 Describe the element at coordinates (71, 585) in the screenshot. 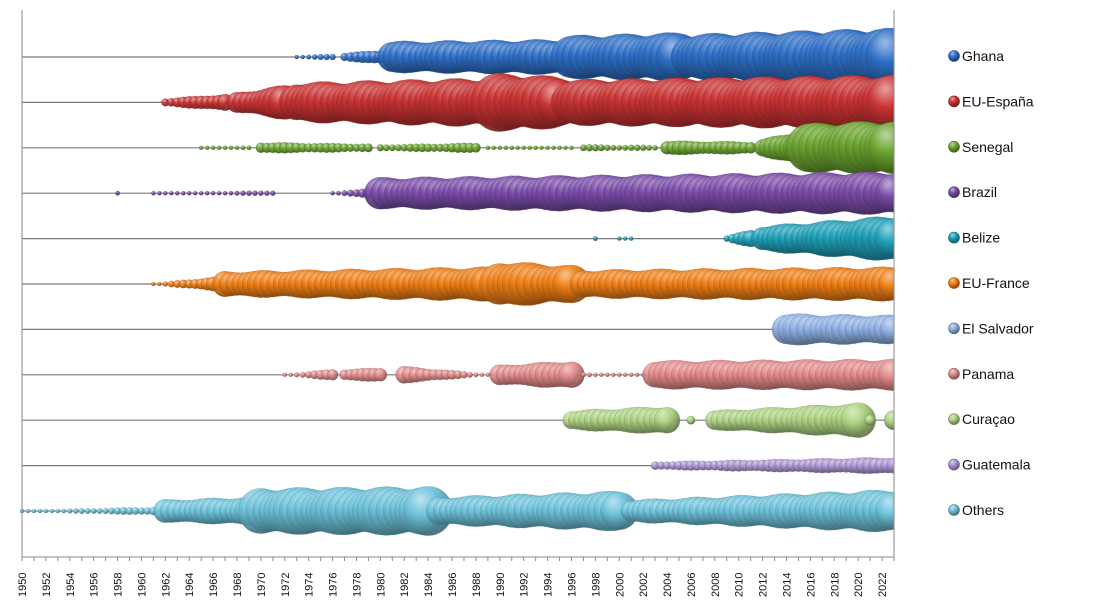

I see `x-tick-label: 1954` at that location.